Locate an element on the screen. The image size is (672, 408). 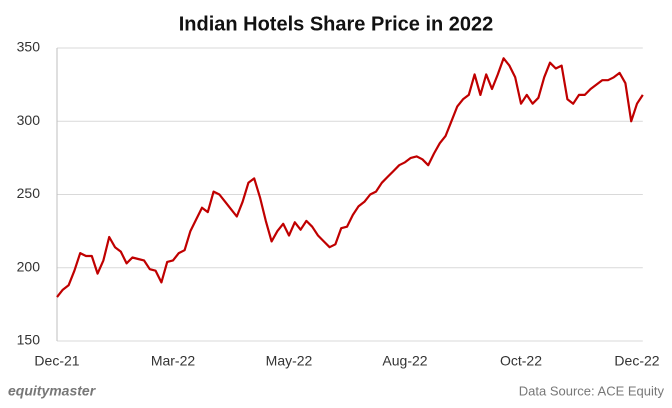
y-tick-label: 150 is located at coordinates (29, 340).